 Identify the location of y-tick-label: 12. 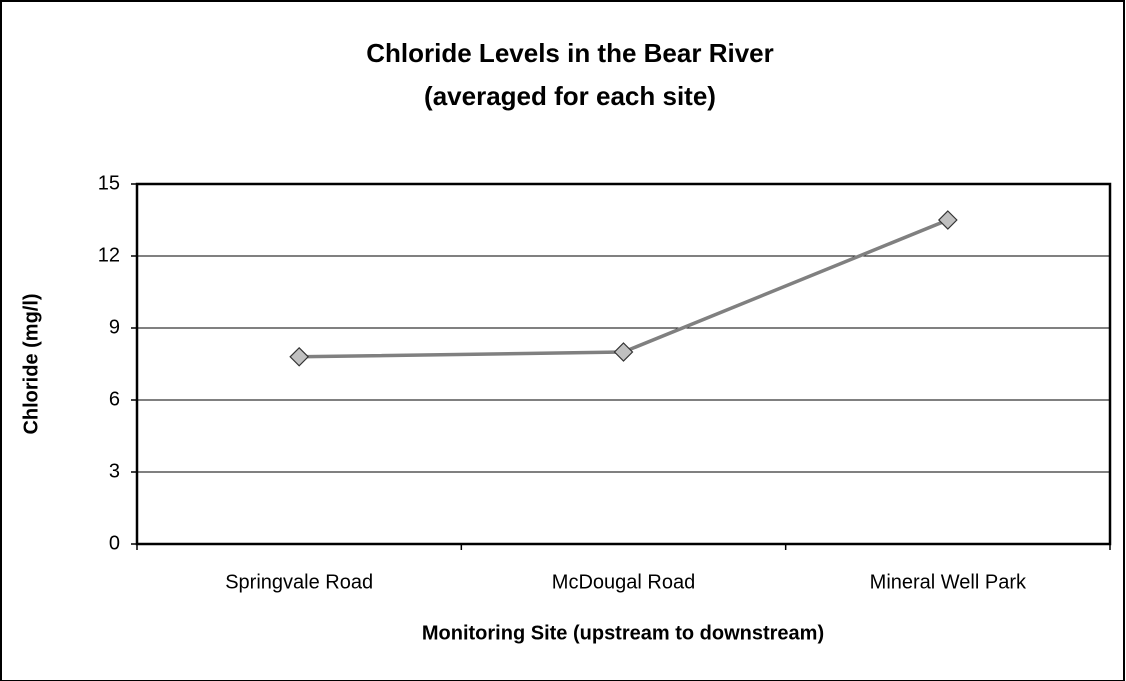
(109, 255).